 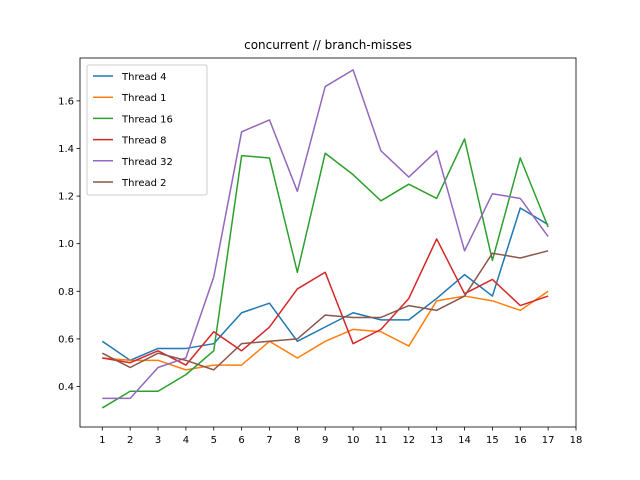 I want to click on x-tick-label: 8, so click(x=297, y=440).